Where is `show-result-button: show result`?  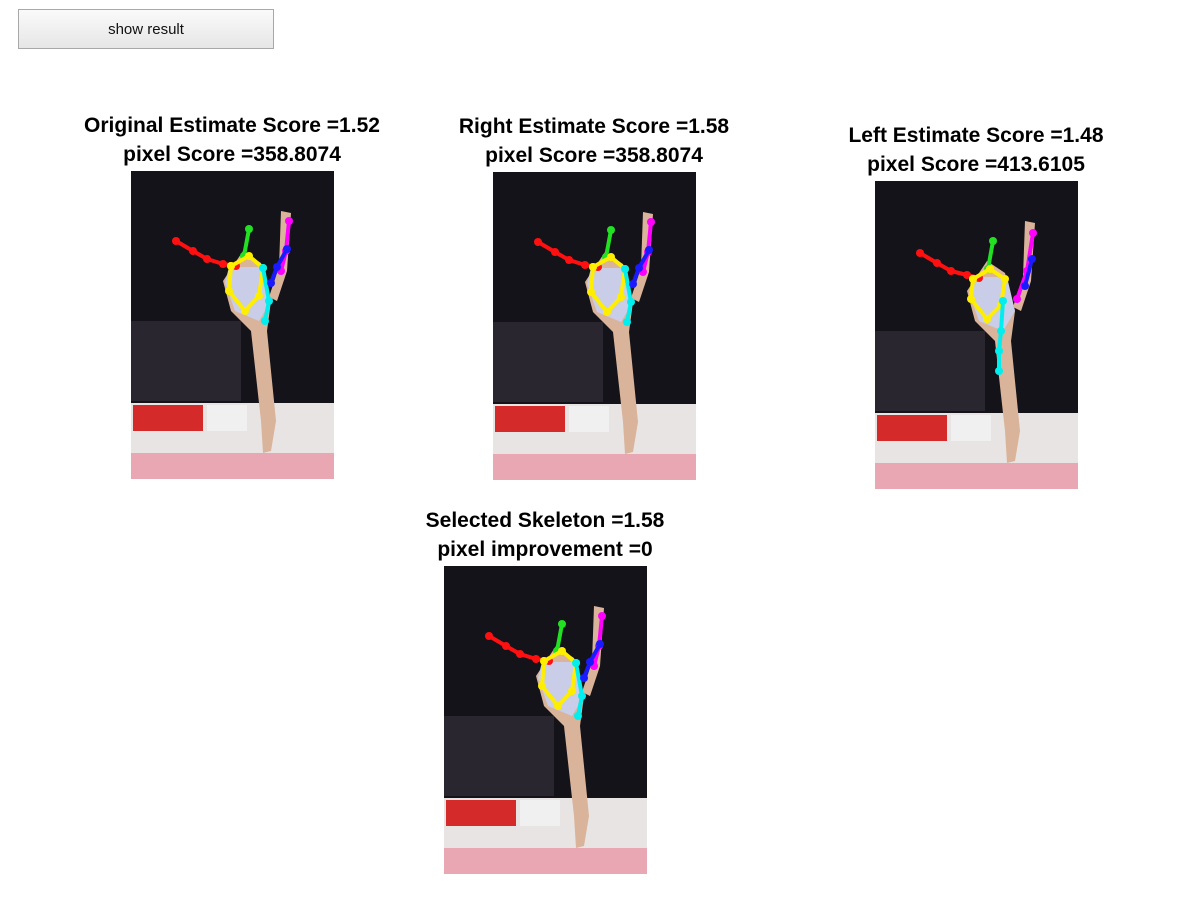
show-result-button: show result is located at coordinates (146, 29).